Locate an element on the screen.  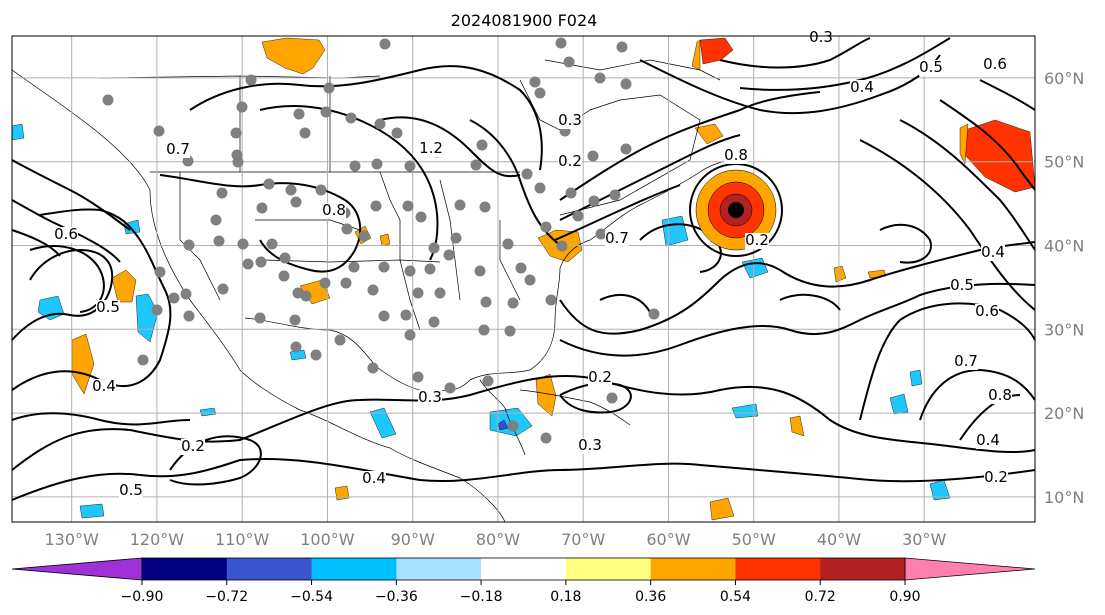
contour-label: 1.2 is located at coordinates (431, 148).